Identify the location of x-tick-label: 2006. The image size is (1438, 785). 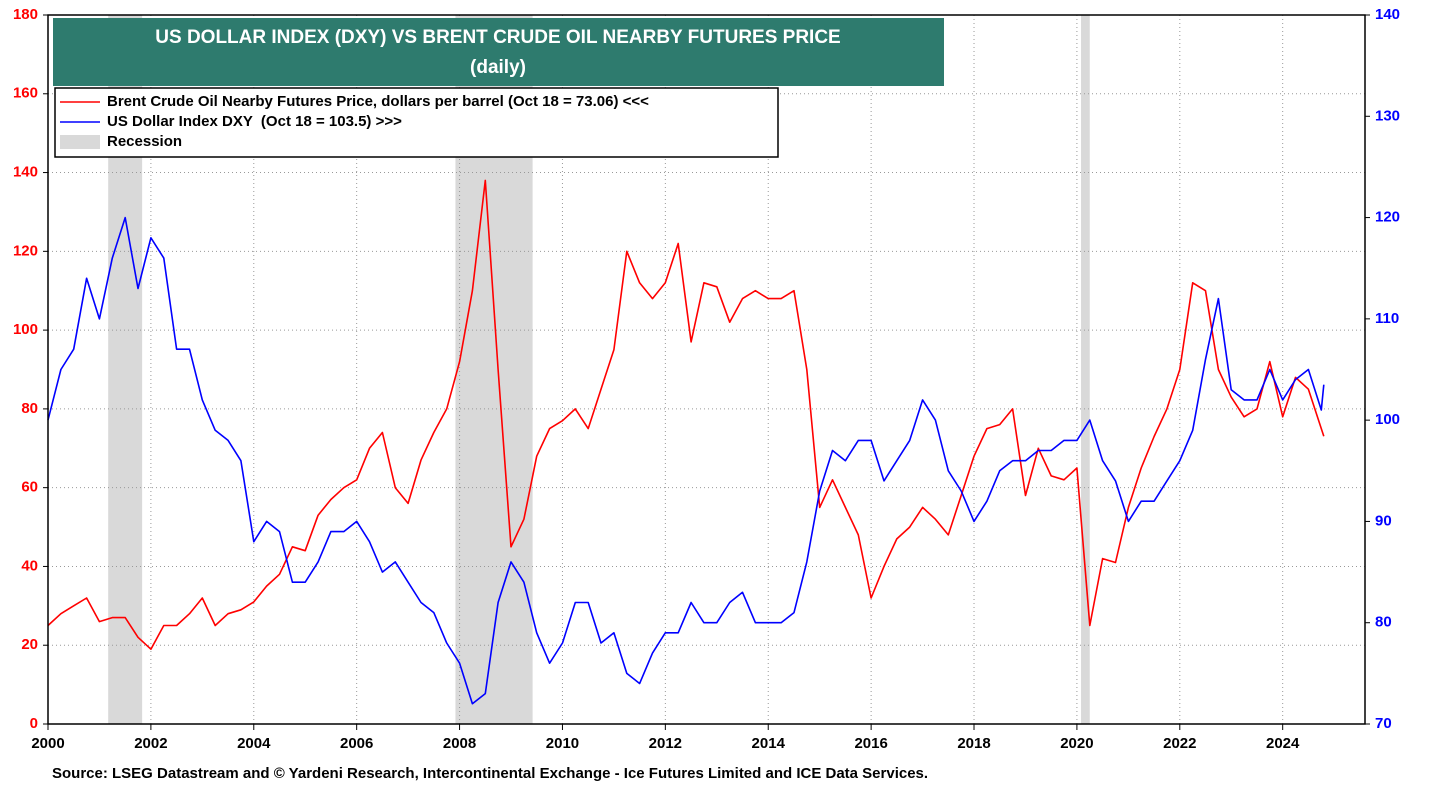
(356, 743).